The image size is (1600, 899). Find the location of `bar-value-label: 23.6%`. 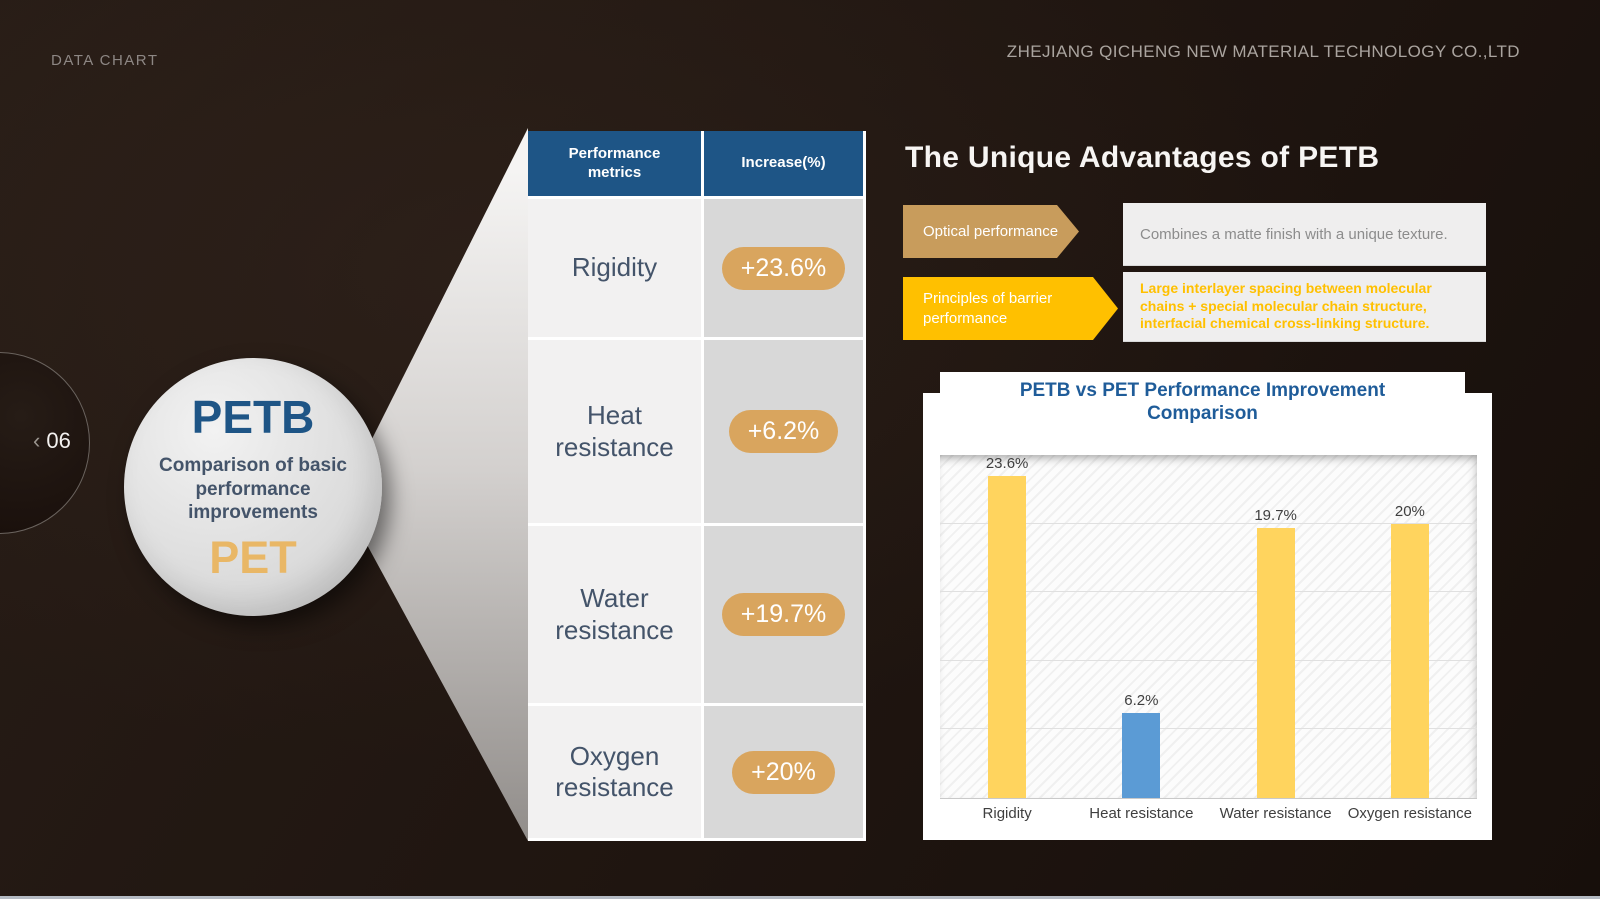

bar-value-label: 23.6% is located at coordinates (1007, 463).